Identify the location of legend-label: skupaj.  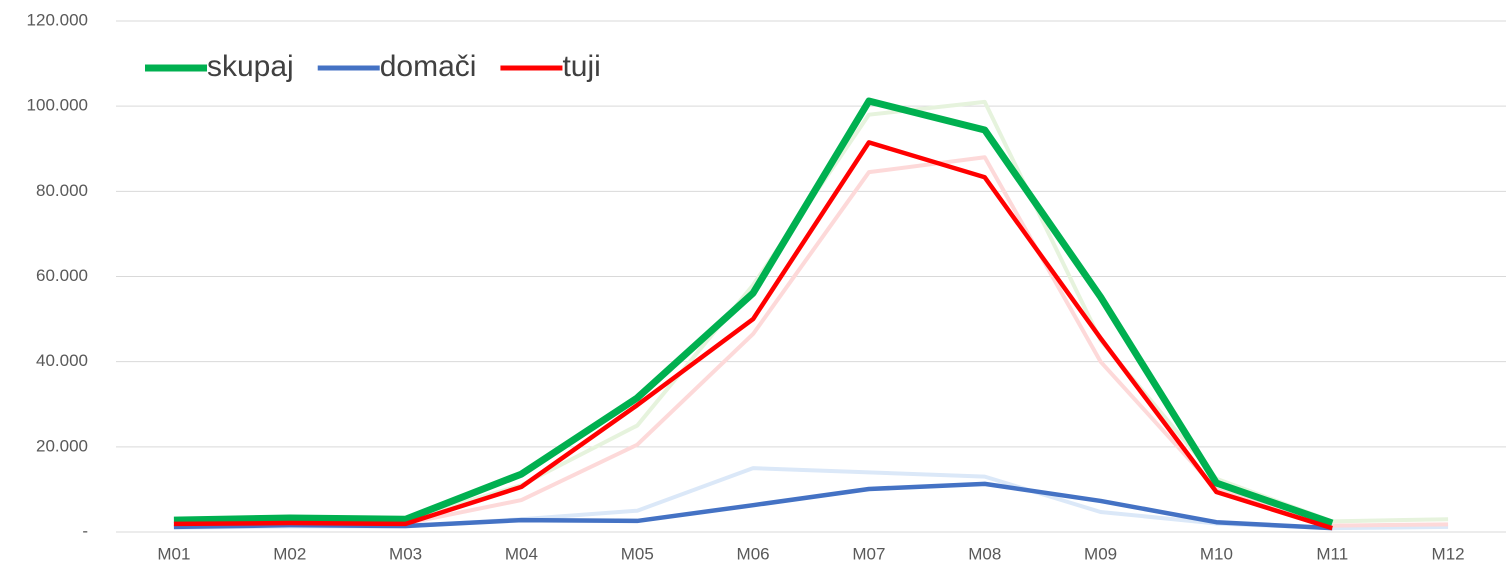
(250, 66).